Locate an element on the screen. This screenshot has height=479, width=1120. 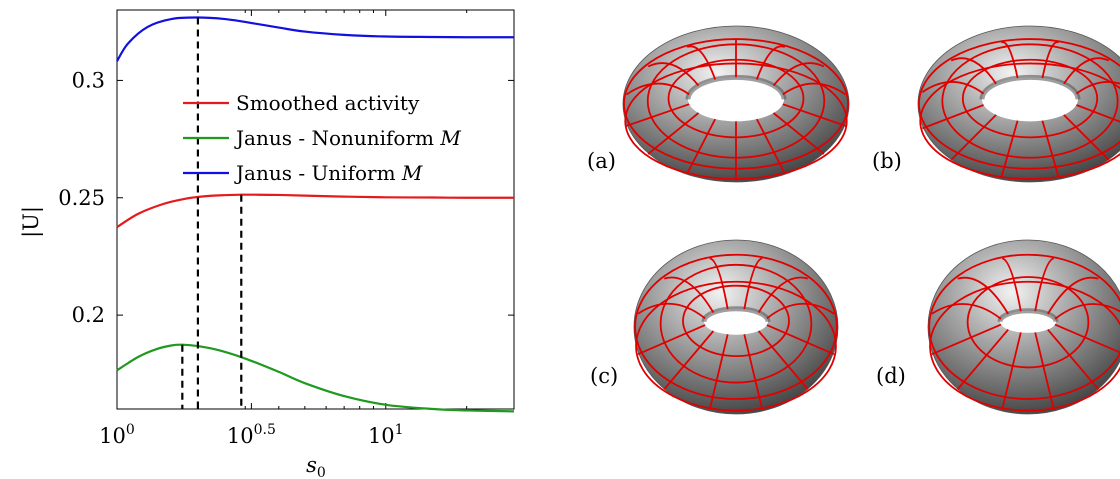
legend-label-2: Janus - Nonuniform M is located at coordinates (347, 138).